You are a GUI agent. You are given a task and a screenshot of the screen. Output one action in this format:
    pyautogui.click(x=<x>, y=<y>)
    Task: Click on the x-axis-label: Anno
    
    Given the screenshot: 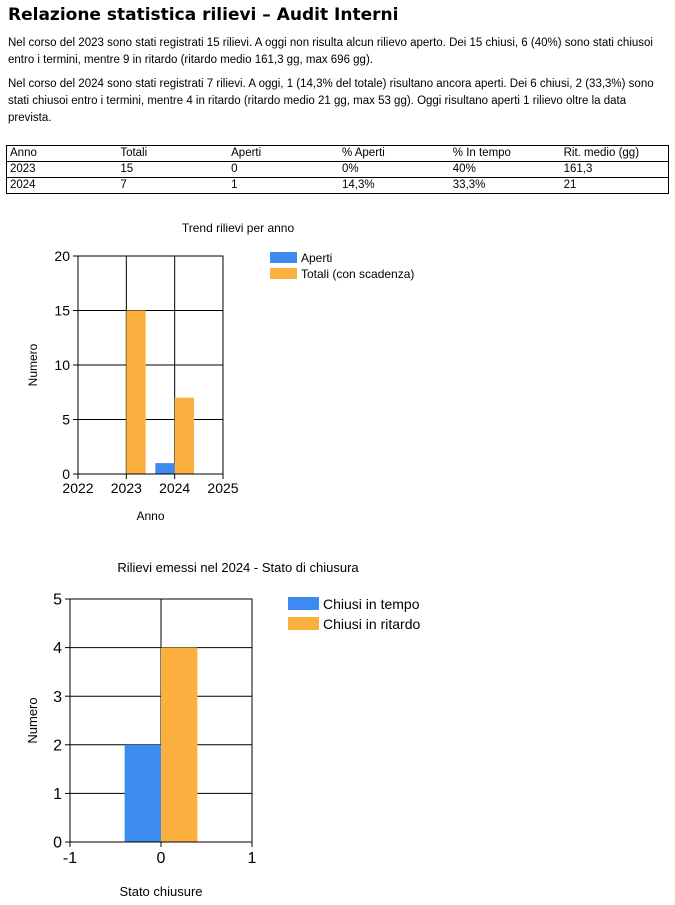 What is the action you would take?
    pyautogui.click(x=150, y=516)
    